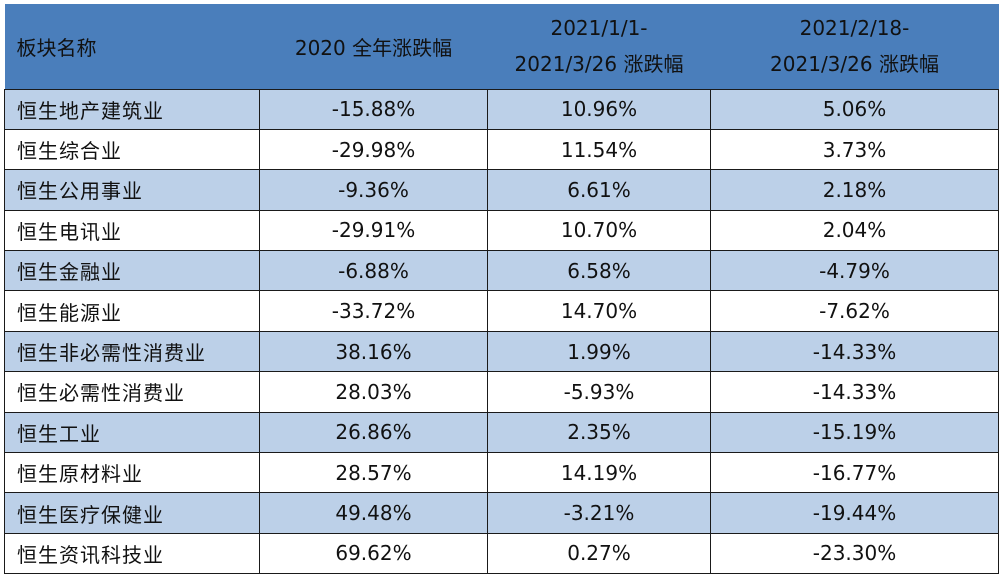  I want to click on change-feb-cell: -19.44%, so click(854, 513).